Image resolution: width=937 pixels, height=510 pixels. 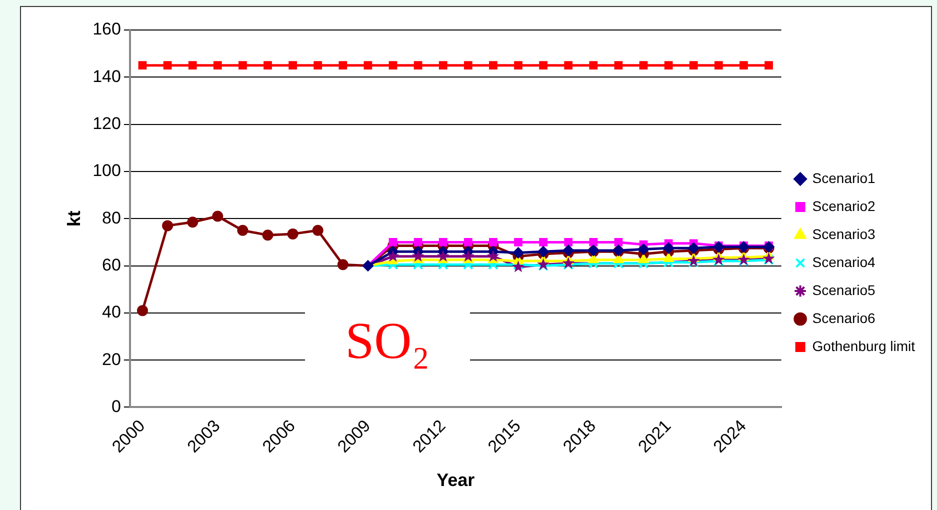 I want to click on y-tick-label: 0, so click(x=116, y=406).